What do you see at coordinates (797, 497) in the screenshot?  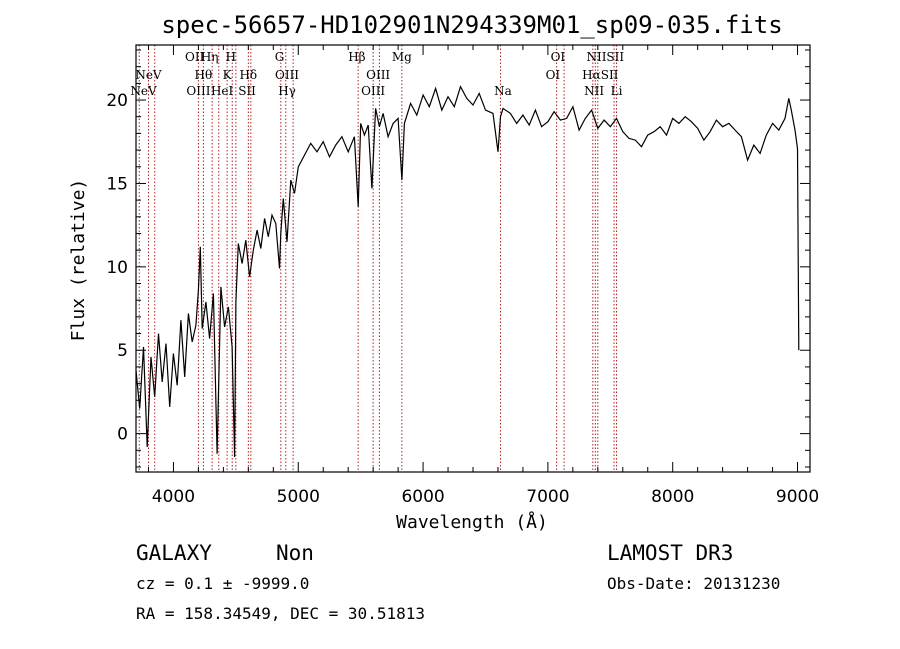 I see `x-tick-label: 9000` at bounding box center [797, 497].